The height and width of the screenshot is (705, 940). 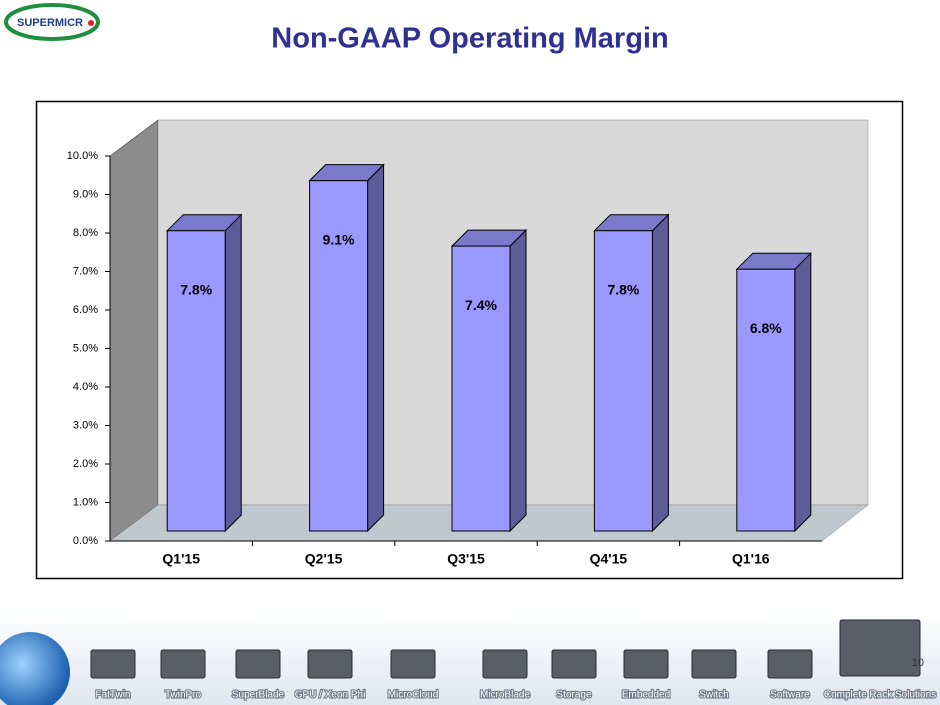 What do you see at coordinates (183, 695) in the screenshot?
I see `product-label: TwinPro` at bounding box center [183, 695].